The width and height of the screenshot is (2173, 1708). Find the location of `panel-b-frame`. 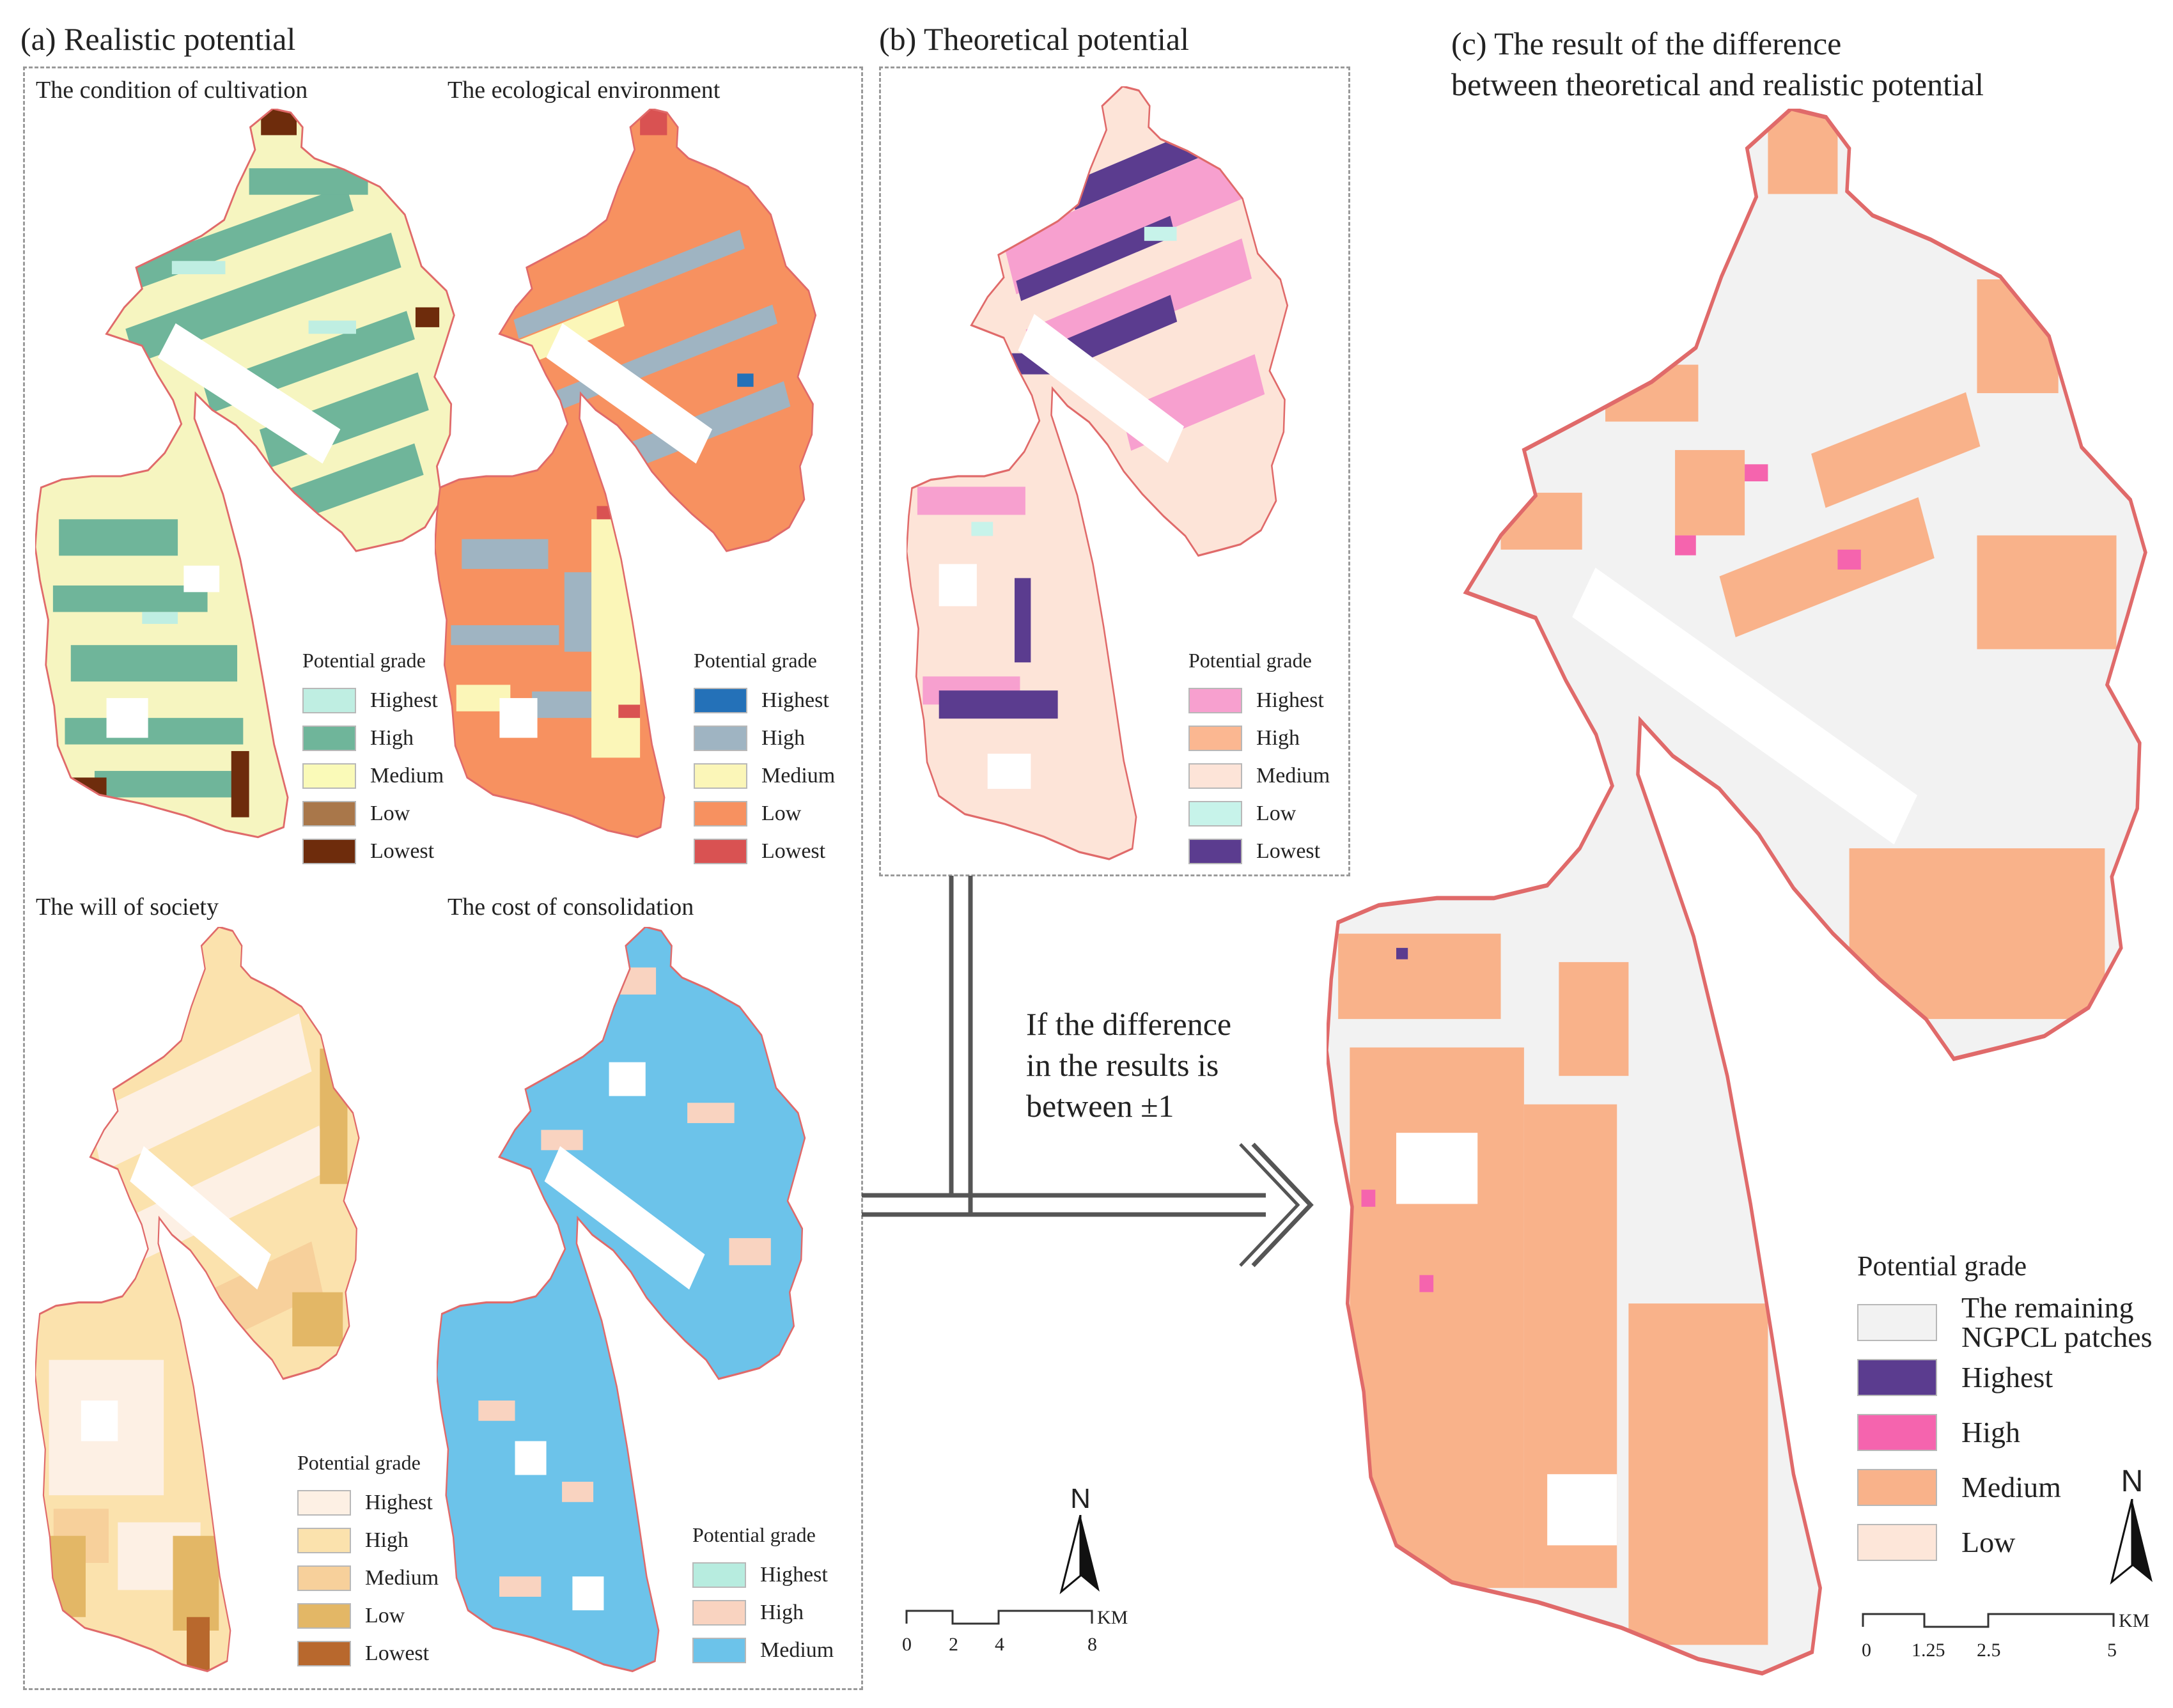

panel-b-frame is located at coordinates (1114, 471).